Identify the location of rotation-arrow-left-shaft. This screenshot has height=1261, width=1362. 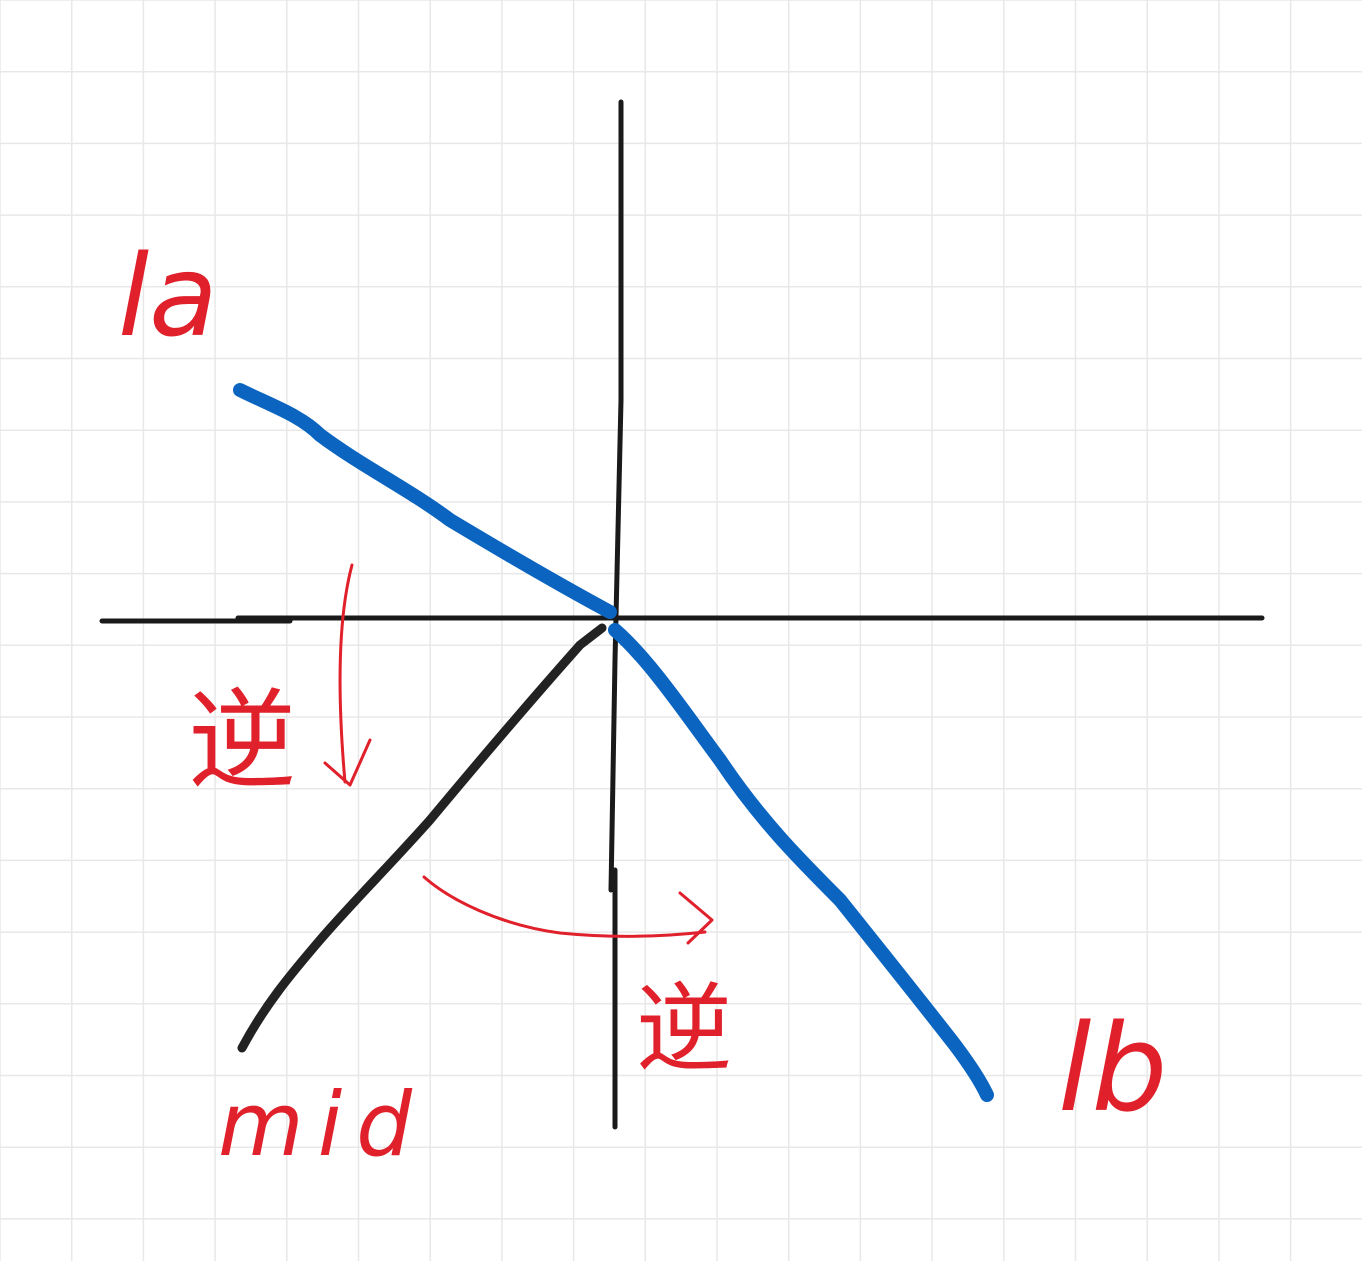
(346, 673).